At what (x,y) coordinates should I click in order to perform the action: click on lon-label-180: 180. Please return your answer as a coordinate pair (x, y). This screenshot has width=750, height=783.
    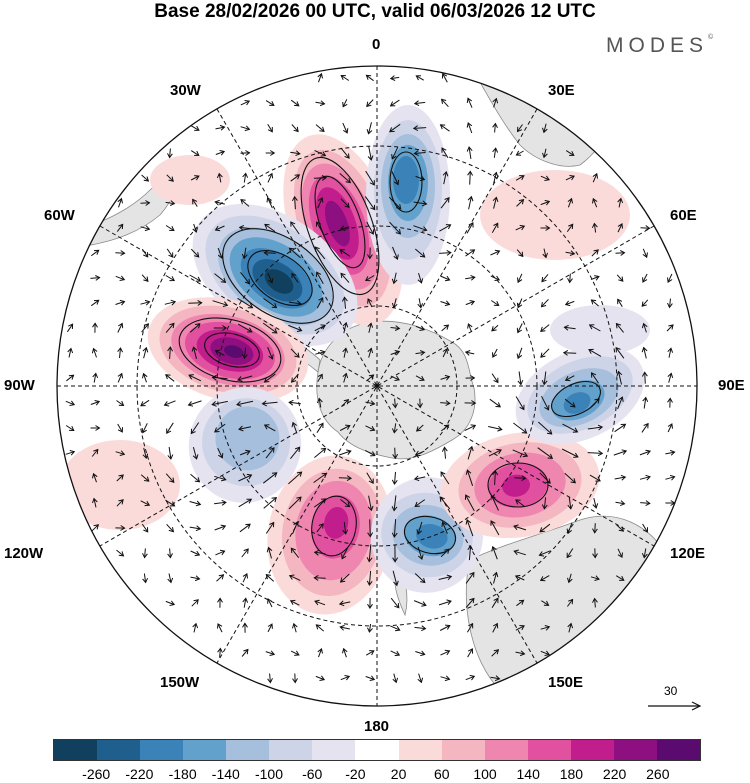
    Looking at the image, I should click on (377, 726).